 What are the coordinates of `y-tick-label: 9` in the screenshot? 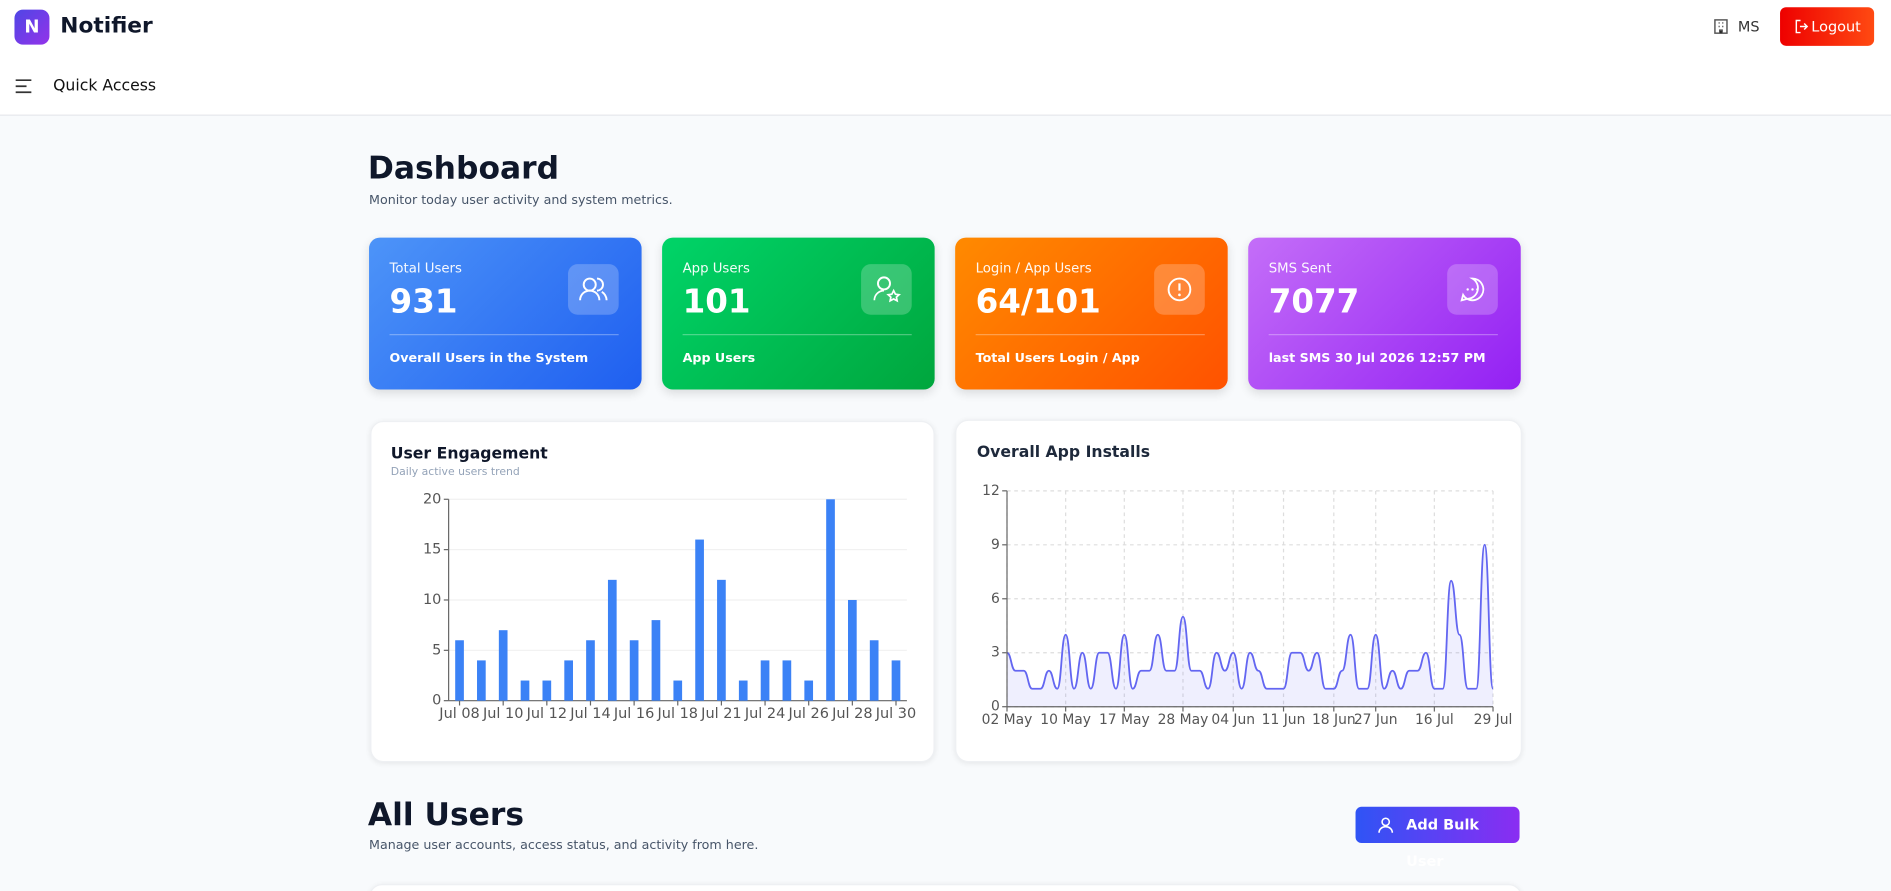 It's located at (995, 545).